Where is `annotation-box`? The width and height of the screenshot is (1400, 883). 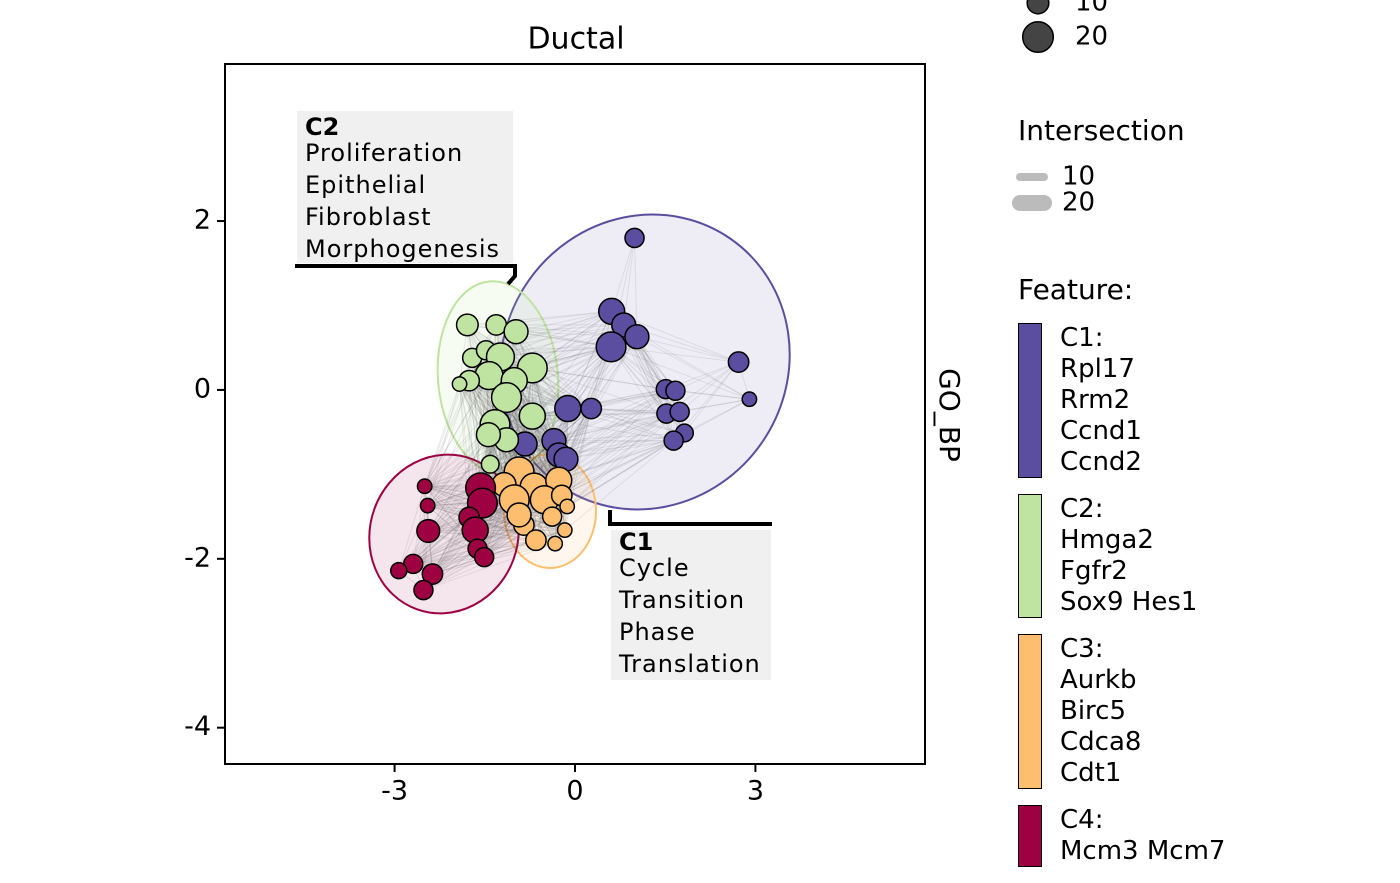
annotation-box is located at coordinates (405, 187).